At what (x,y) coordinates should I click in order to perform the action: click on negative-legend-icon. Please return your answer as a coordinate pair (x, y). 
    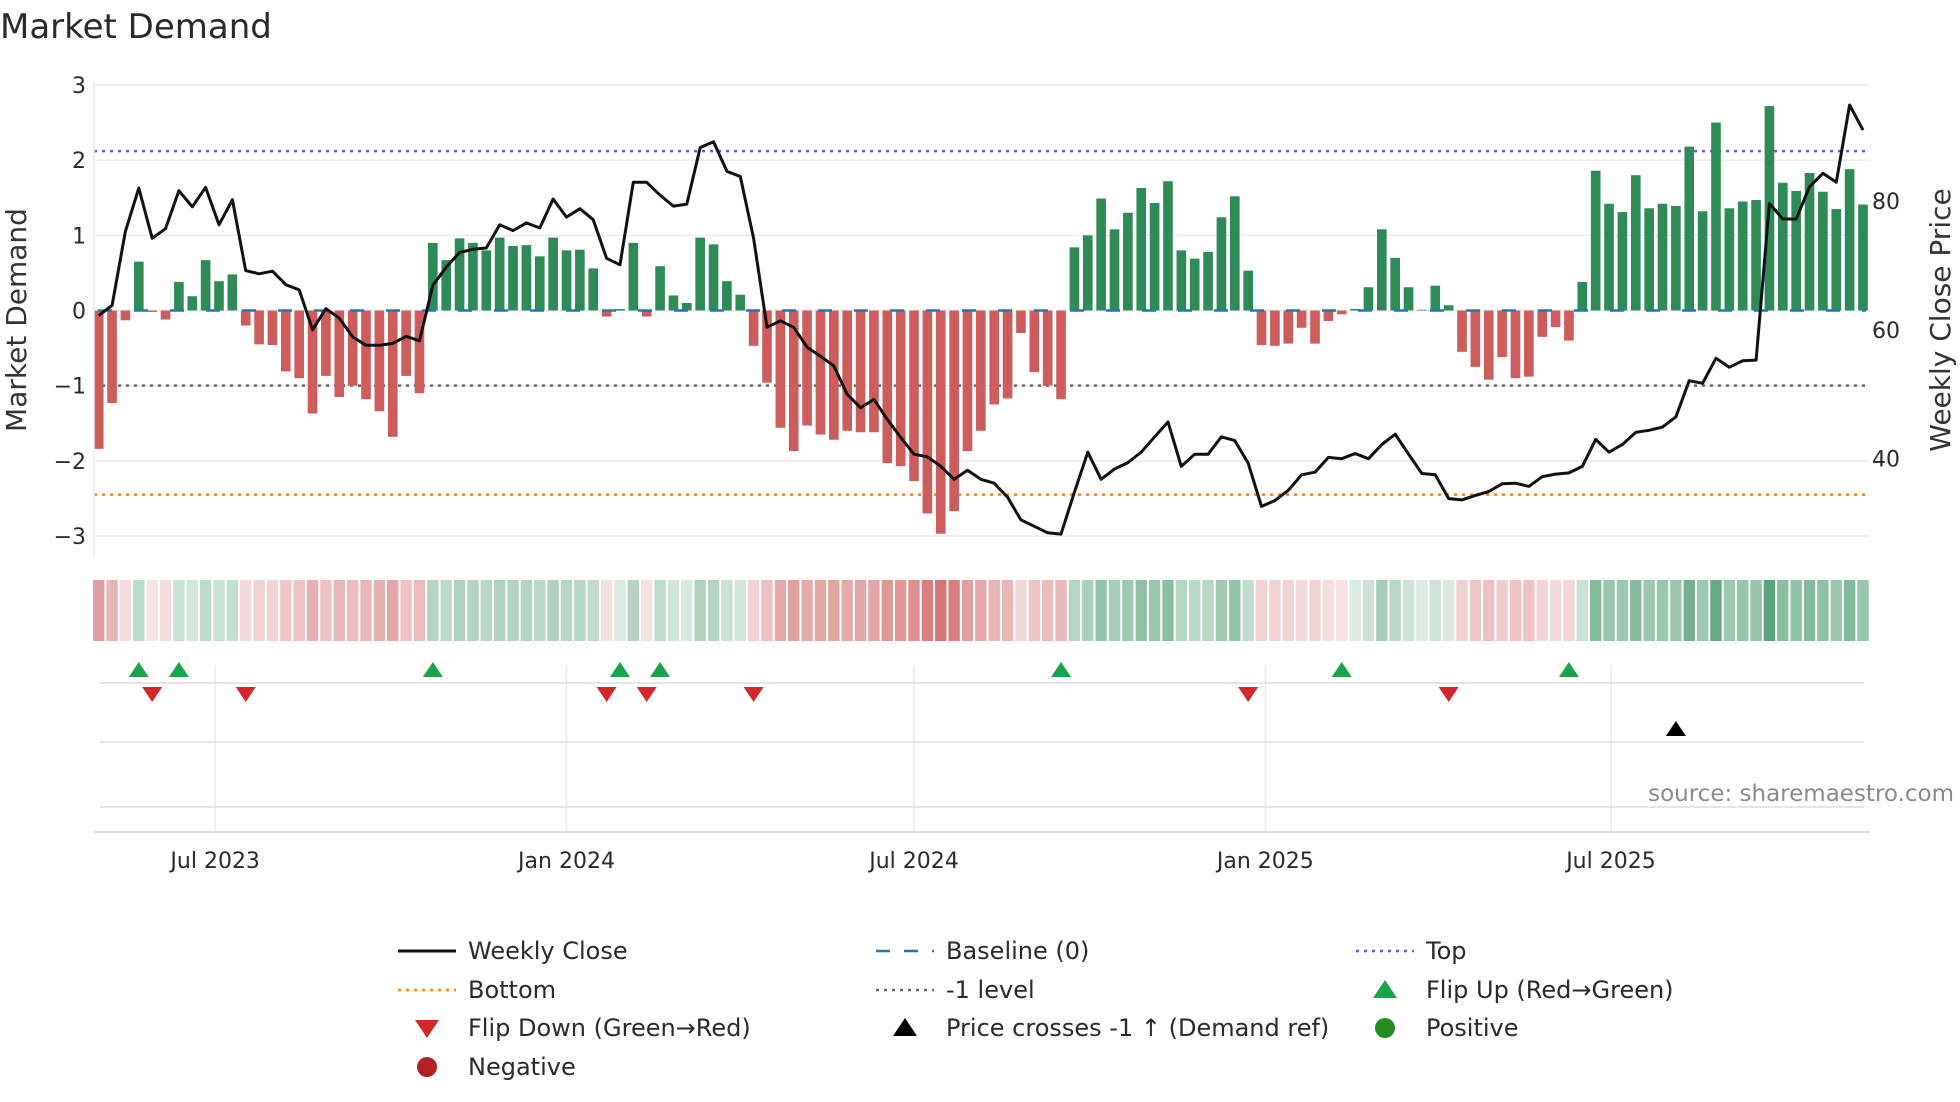
    Looking at the image, I should click on (427, 1067).